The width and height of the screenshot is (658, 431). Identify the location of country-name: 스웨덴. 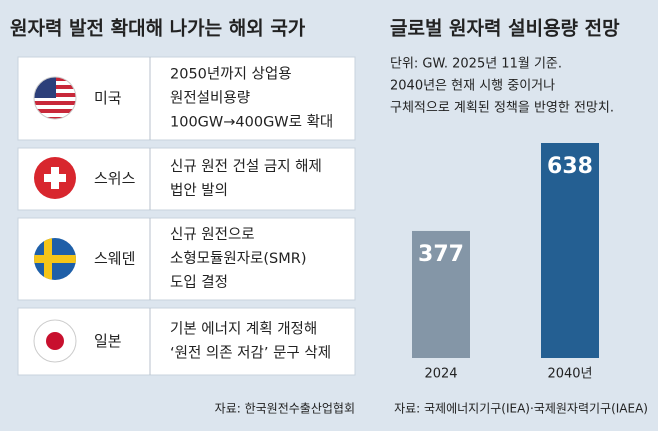
(114, 259).